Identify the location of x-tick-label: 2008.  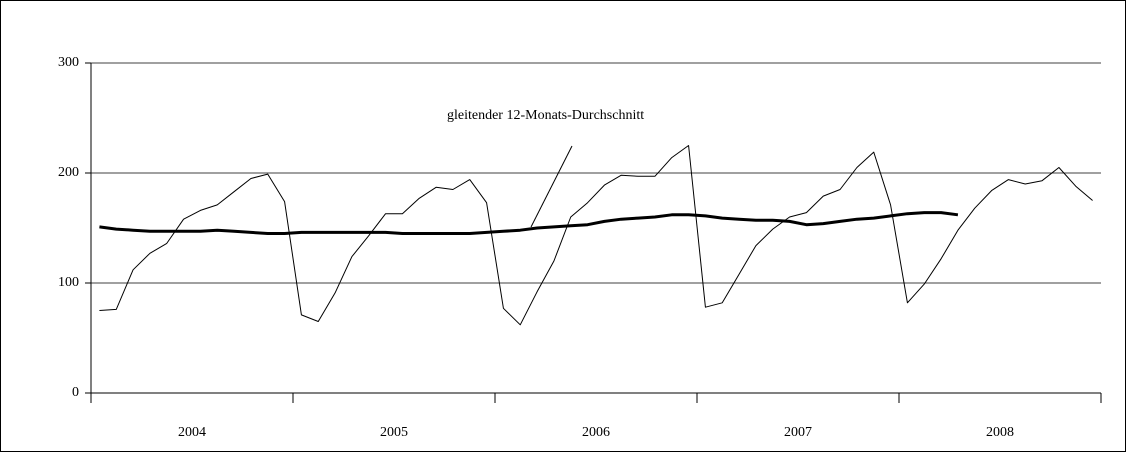
(1000, 432).